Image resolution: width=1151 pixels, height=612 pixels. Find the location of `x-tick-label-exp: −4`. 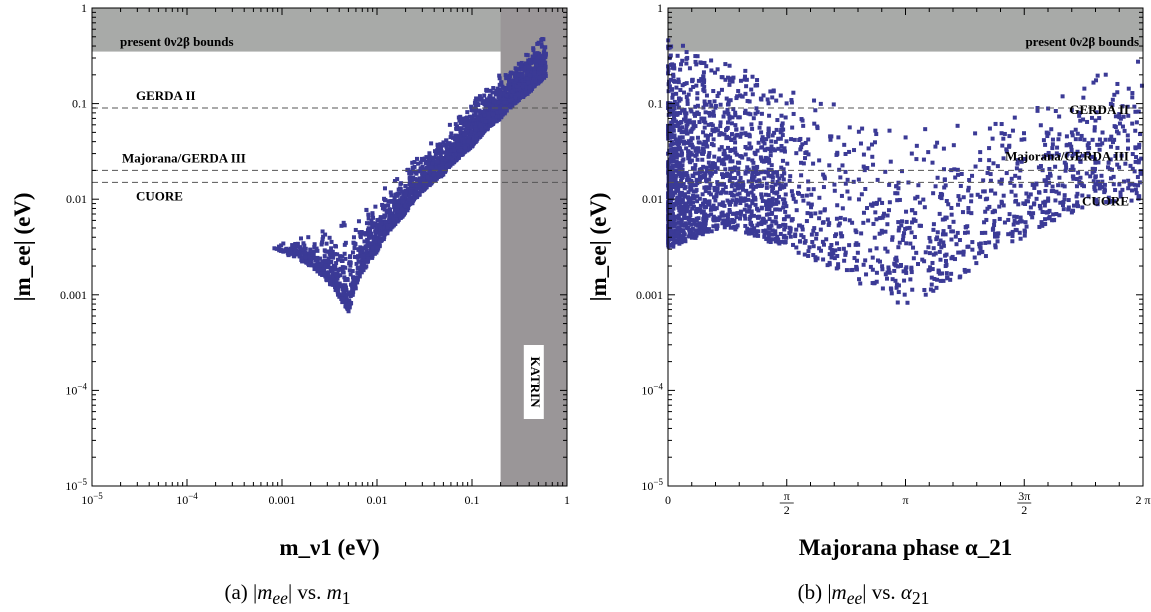

x-tick-label-exp: −4 is located at coordinates (193, 496).